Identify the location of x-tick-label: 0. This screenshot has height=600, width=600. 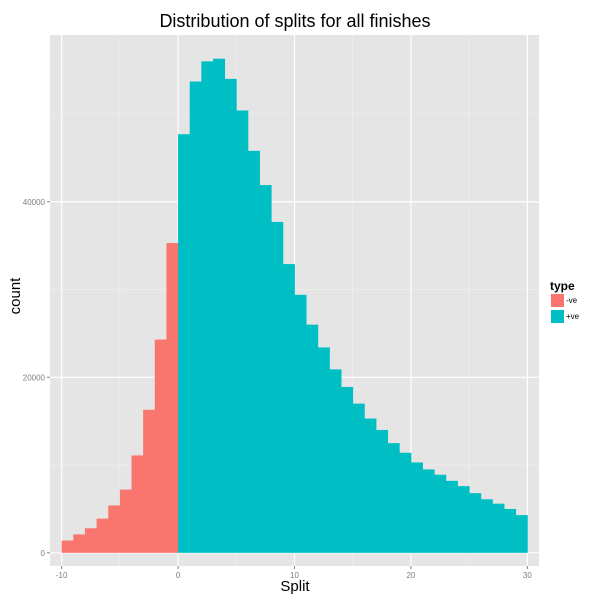
(178, 575).